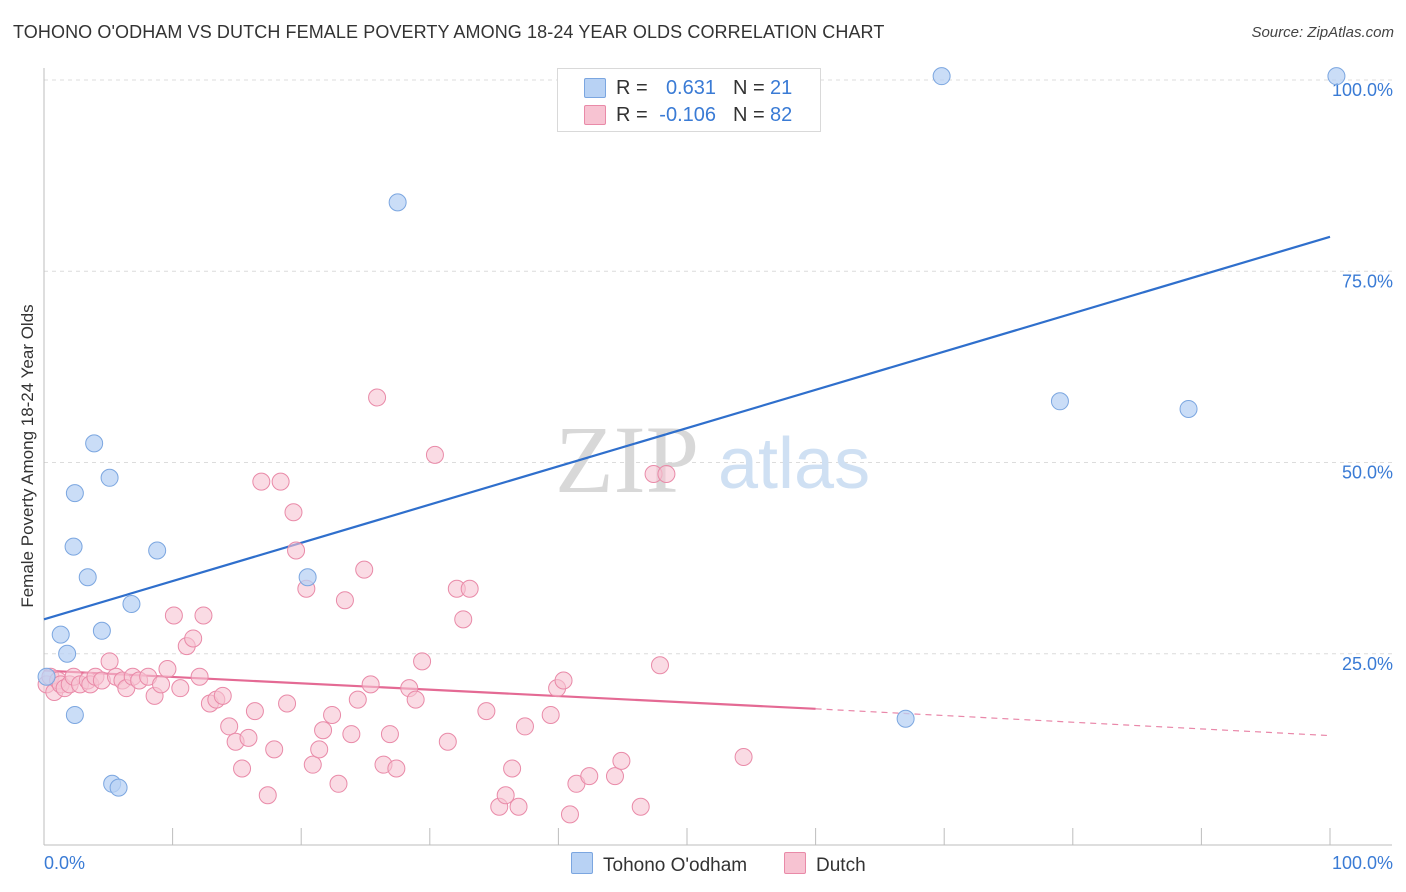  Describe the element at coordinates (712, 459) in the screenshot. I see `watermark: ZIP atlas` at that location.